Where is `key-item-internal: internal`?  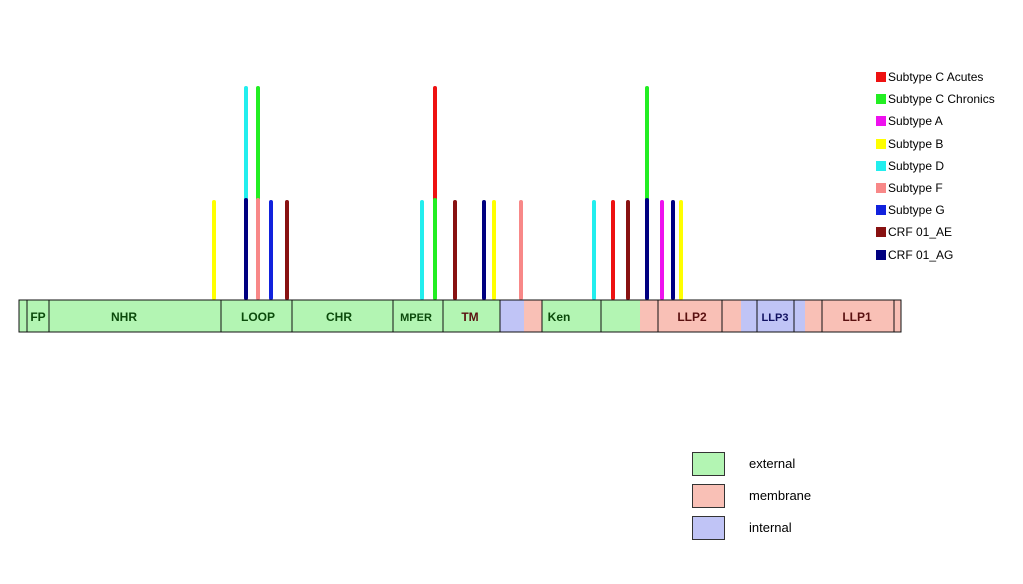 key-item-internal: internal is located at coordinates (792, 529).